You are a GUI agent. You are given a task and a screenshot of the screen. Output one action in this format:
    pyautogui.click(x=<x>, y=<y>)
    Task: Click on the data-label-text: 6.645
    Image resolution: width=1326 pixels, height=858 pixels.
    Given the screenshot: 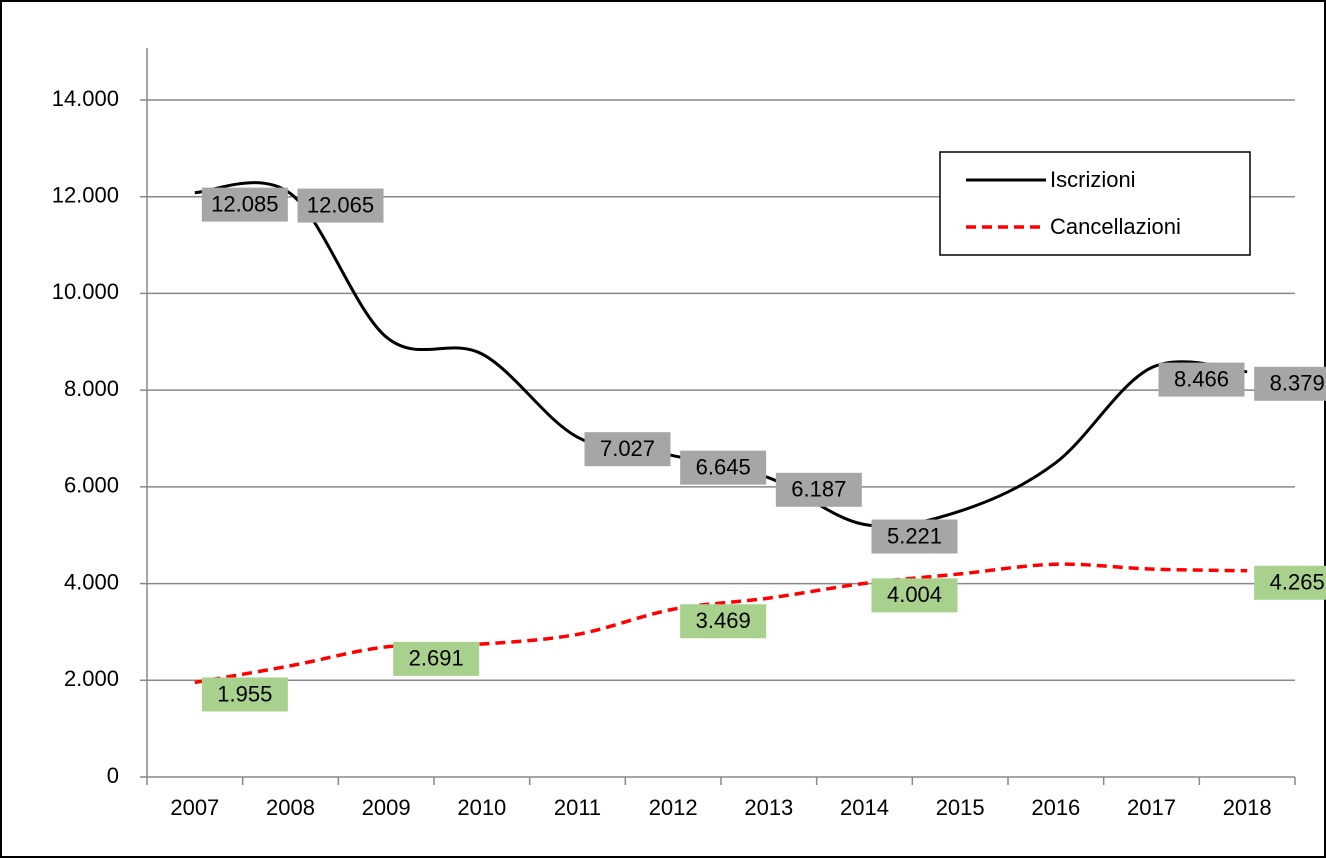 What is the action you would take?
    pyautogui.click(x=723, y=466)
    